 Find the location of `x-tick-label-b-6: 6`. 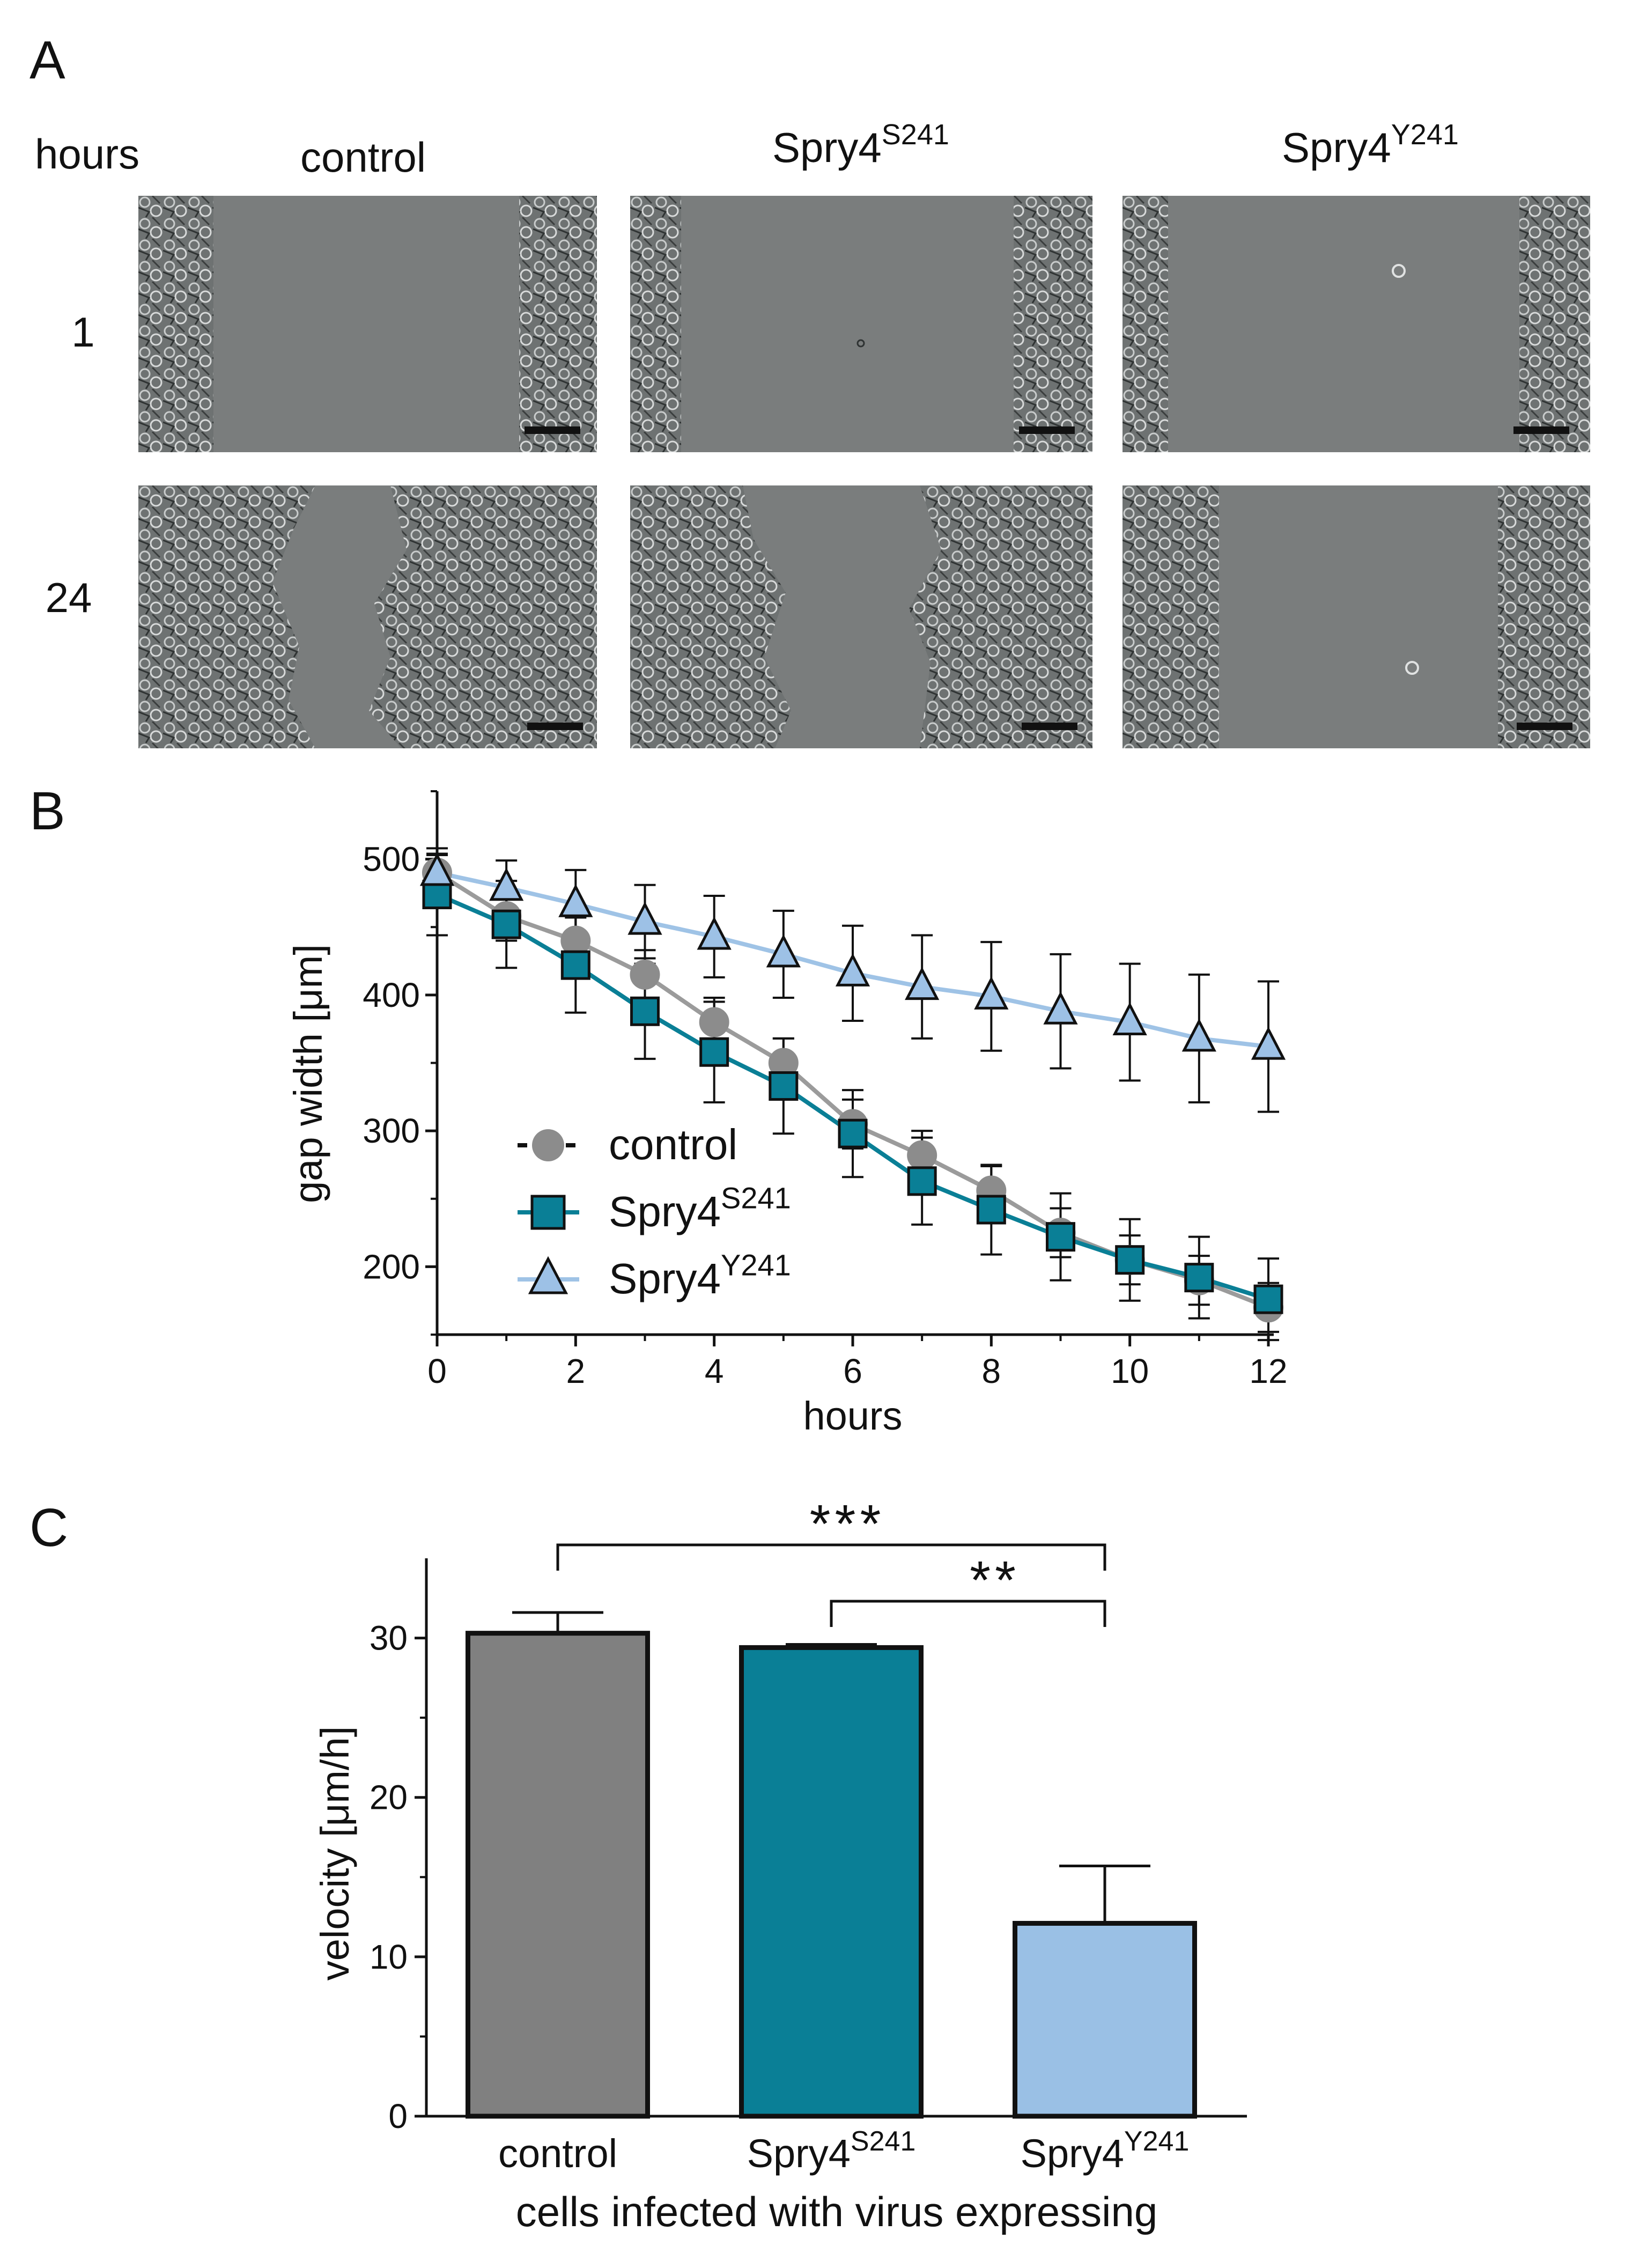

x-tick-label-b-6: 6 is located at coordinates (852, 1371).